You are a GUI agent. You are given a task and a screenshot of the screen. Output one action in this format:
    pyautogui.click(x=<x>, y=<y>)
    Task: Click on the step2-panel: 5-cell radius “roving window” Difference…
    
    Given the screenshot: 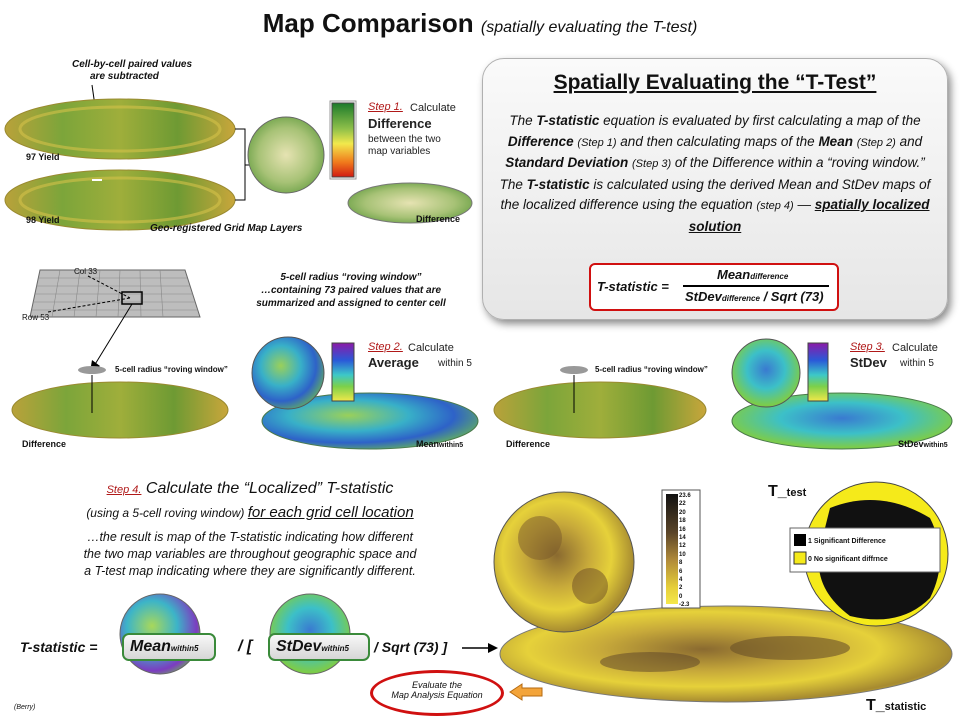 What is the action you would take?
    pyautogui.click(x=240, y=395)
    